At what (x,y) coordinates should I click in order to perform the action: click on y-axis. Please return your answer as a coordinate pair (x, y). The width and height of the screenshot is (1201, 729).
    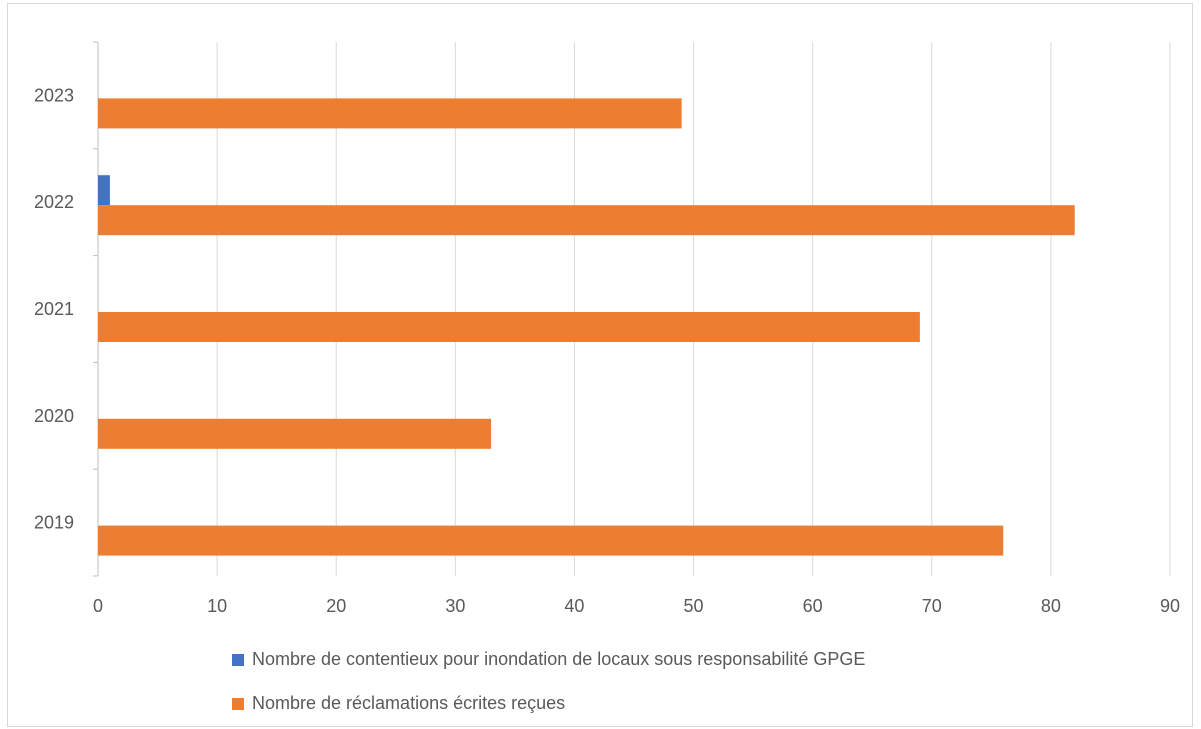
    Looking at the image, I should click on (96, 309).